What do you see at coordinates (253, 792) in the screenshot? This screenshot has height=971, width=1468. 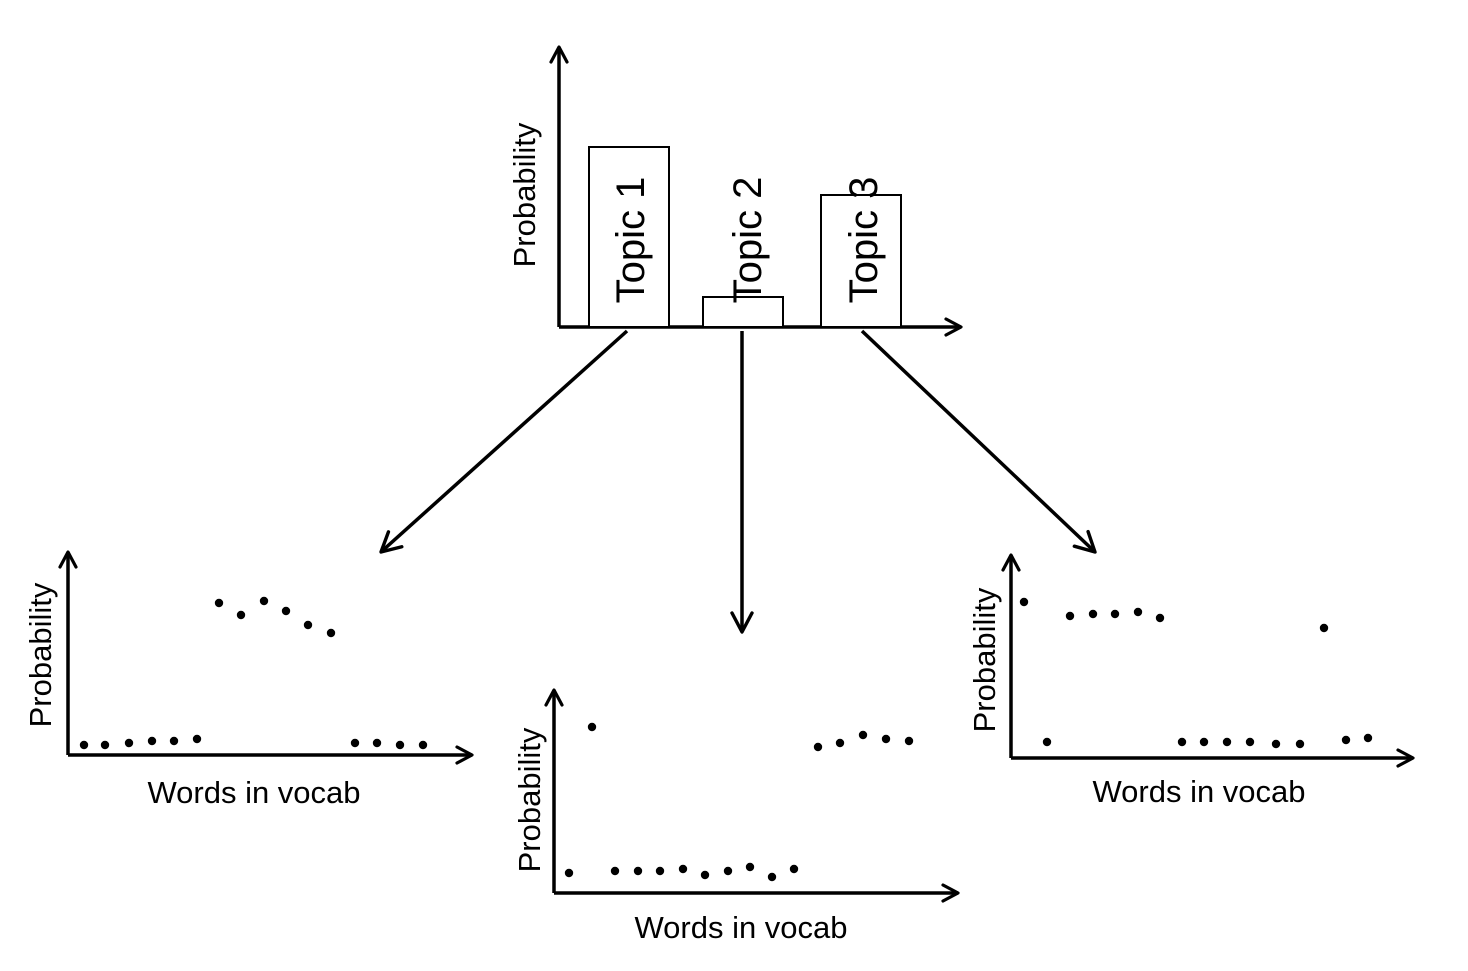 I see `word-chart-1-x-label: Words in vocab` at bounding box center [253, 792].